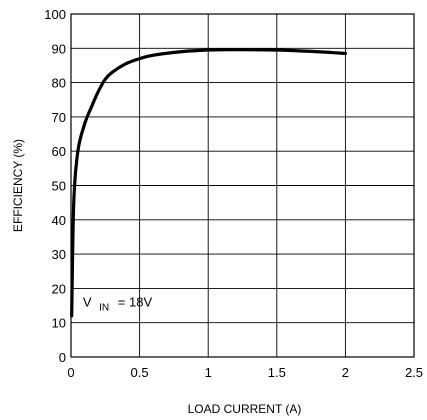 The image size is (427, 420). I want to click on y-tick-label: 40, so click(59, 220).